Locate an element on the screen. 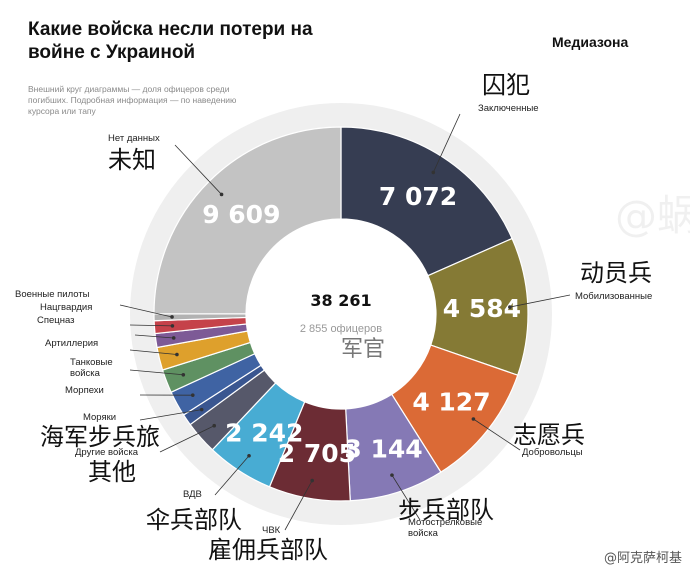 The image size is (690, 574). category-label: Нет данных is located at coordinates (134, 138).